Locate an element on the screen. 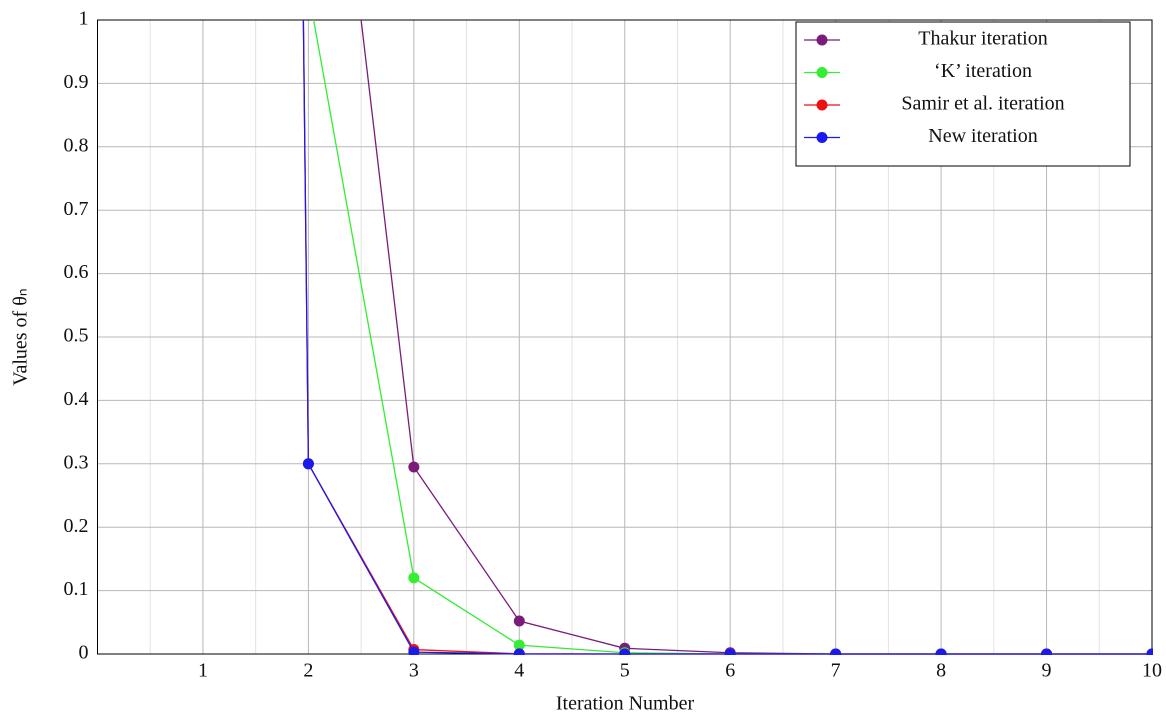 Image resolution: width=1166 pixels, height=718 pixels. legend-box is located at coordinates (963, 94).